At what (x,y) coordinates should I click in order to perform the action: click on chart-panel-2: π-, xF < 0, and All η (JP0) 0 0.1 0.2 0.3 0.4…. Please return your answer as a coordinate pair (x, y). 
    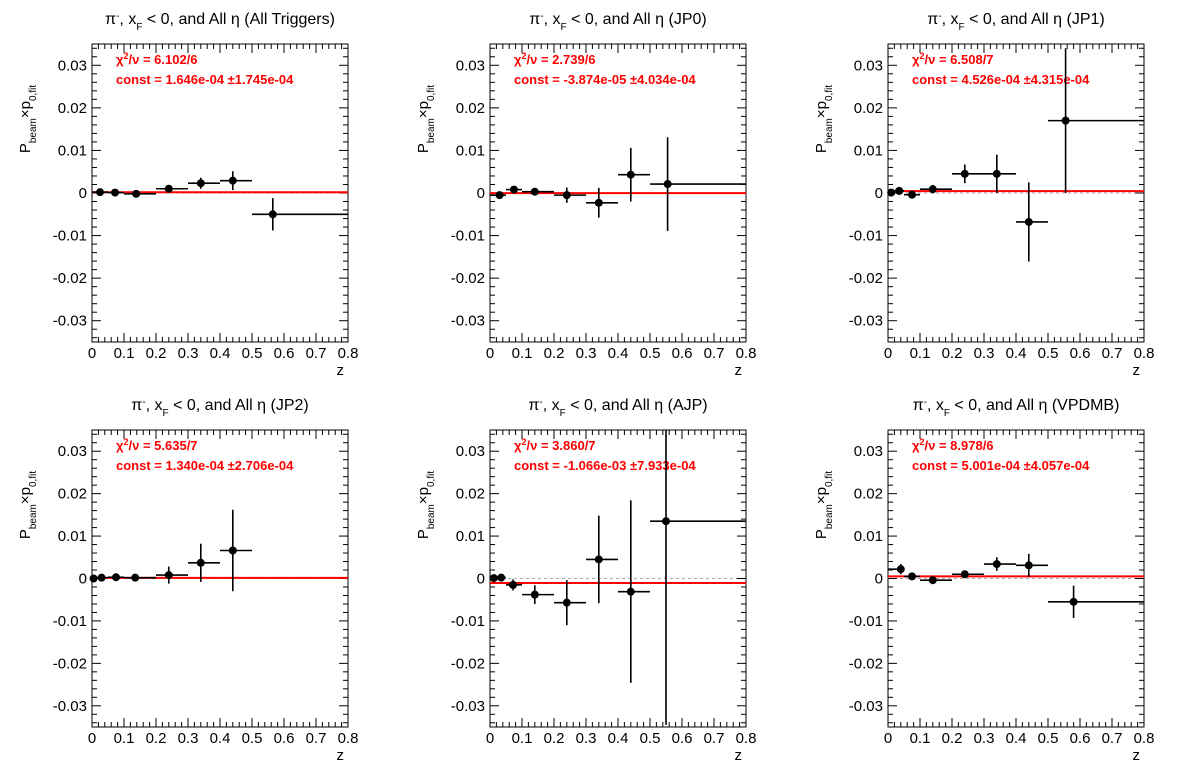
    Looking at the image, I should click on (585, 195).